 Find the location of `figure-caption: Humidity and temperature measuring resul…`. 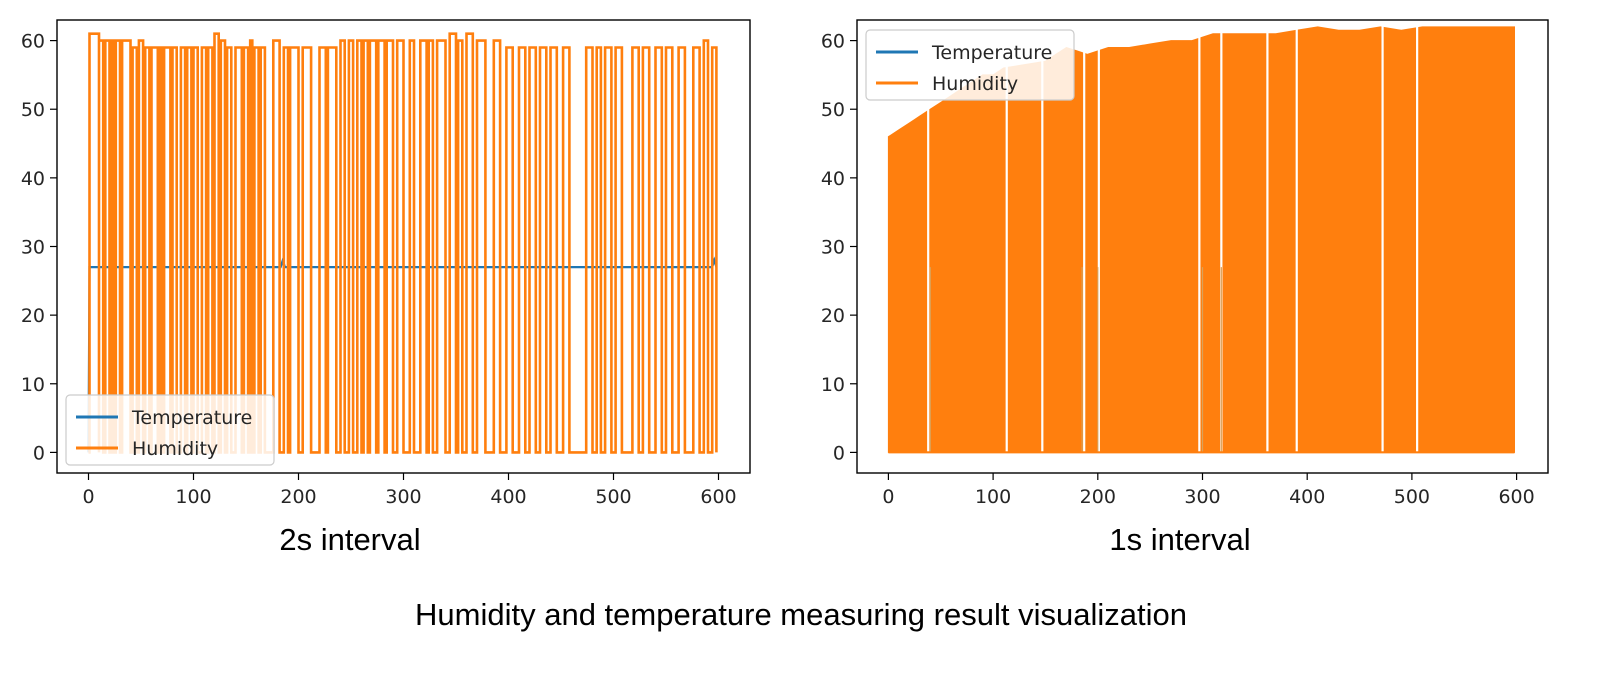

figure-caption: Humidity and temperature measuring resul… is located at coordinates (801, 614).